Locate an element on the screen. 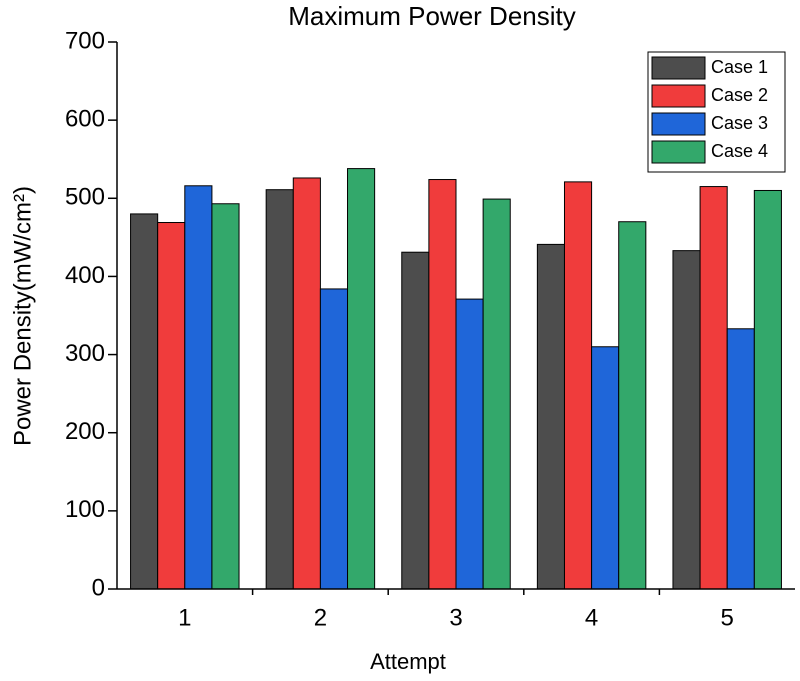  x-axis-label: Attempt is located at coordinates (408, 661).